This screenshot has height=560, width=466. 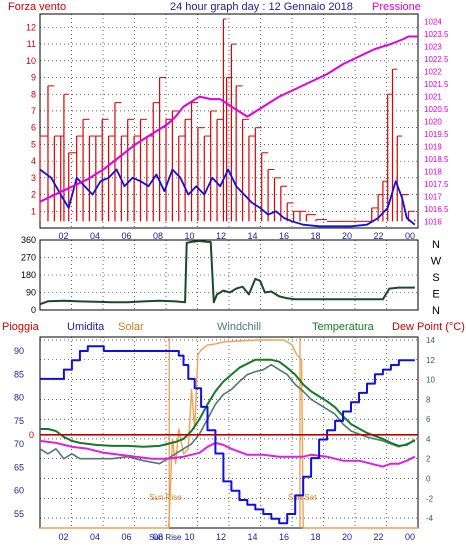 I want to click on temp-y-tick-label: 0, so click(x=428, y=479).